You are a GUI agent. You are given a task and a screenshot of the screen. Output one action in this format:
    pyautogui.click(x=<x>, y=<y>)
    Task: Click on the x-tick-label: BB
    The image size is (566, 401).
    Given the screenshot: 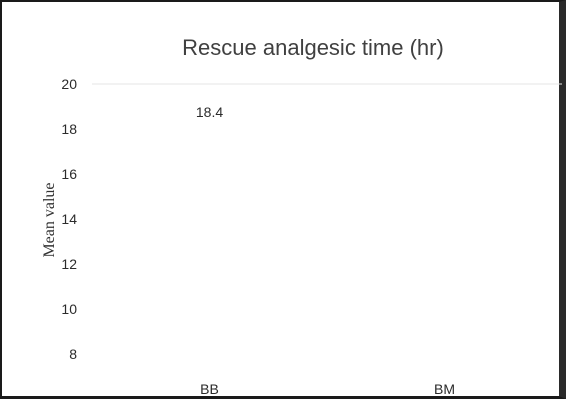 What is the action you would take?
    pyautogui.click(x=209, y=389)
    